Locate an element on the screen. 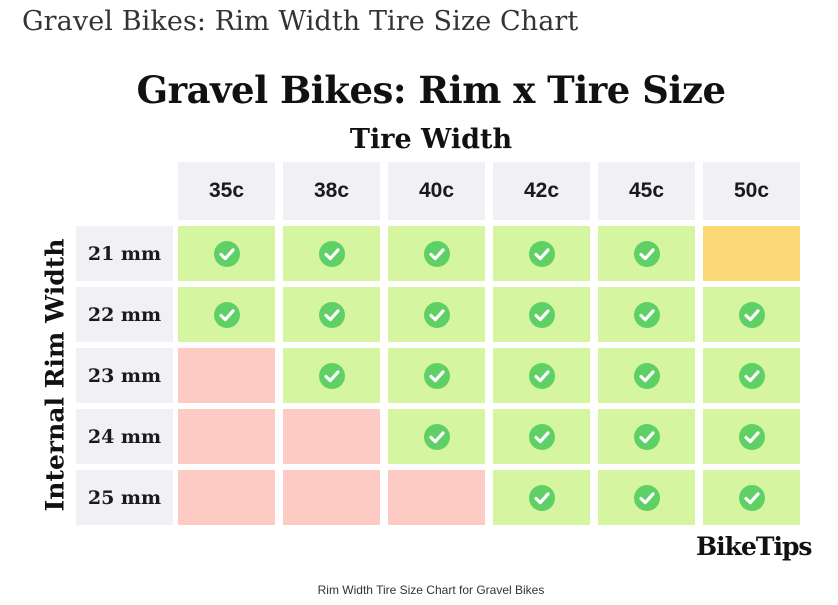 This screenshot has width=838, height=605. cell-24mm-40c-compatible is located at coordinates (436, 436).